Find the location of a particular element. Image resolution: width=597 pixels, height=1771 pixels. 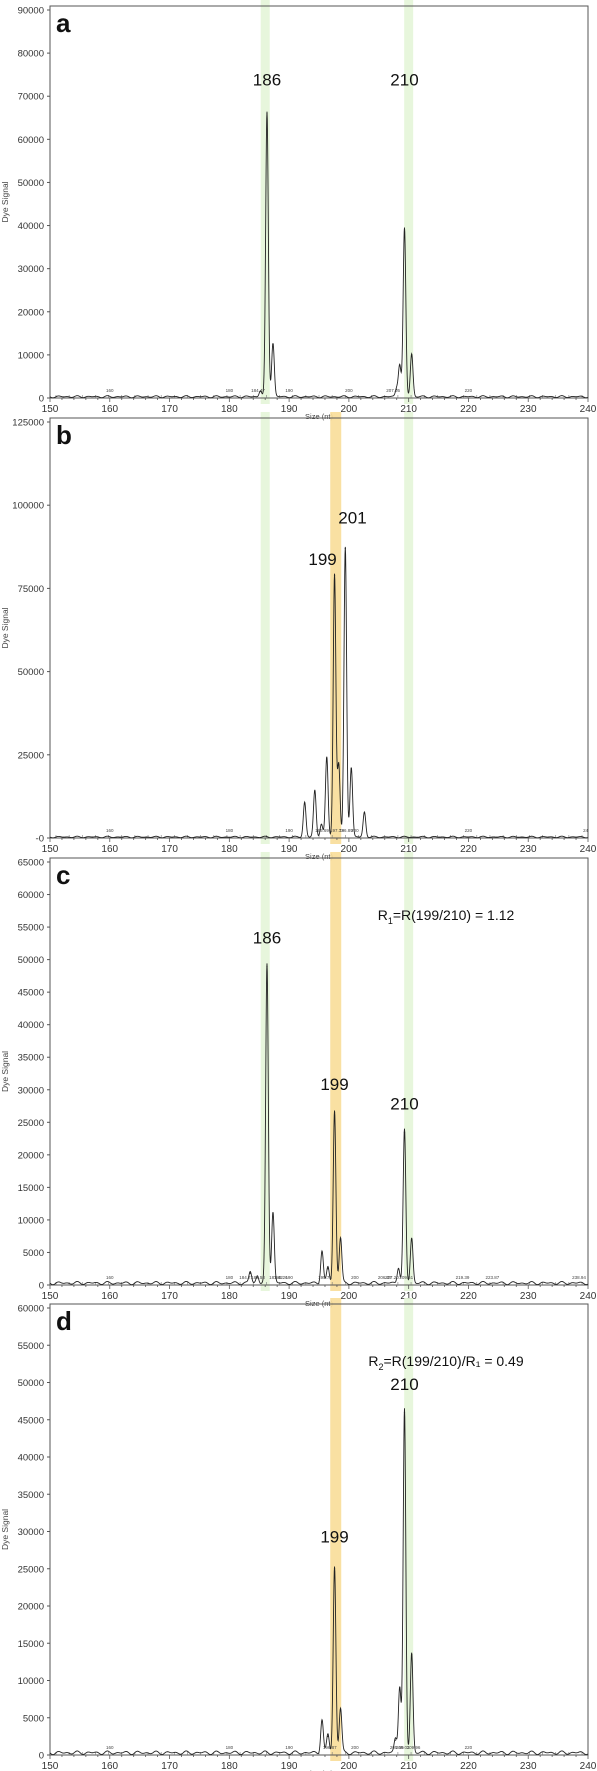

peak-size-label: 206.37 is located at coordinates (385, 1277).